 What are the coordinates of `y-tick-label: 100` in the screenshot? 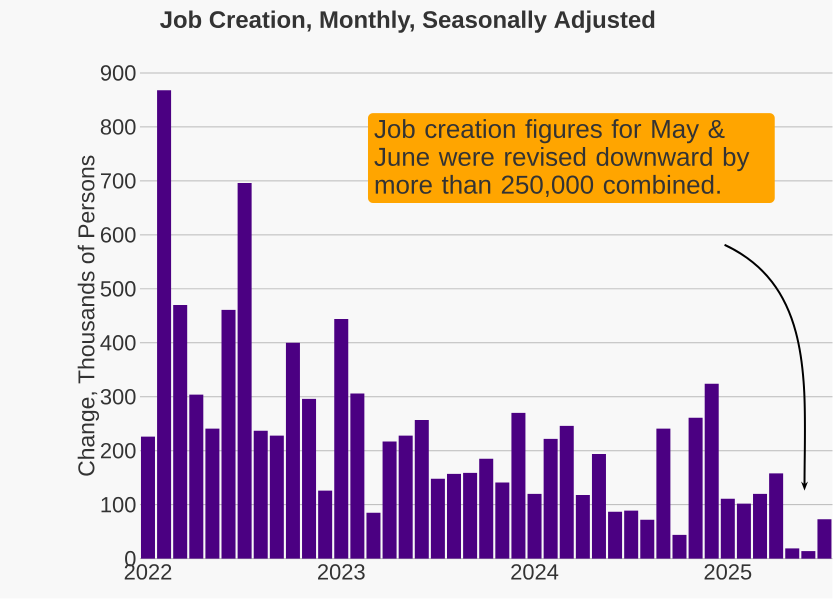 It's located at (119, 505).